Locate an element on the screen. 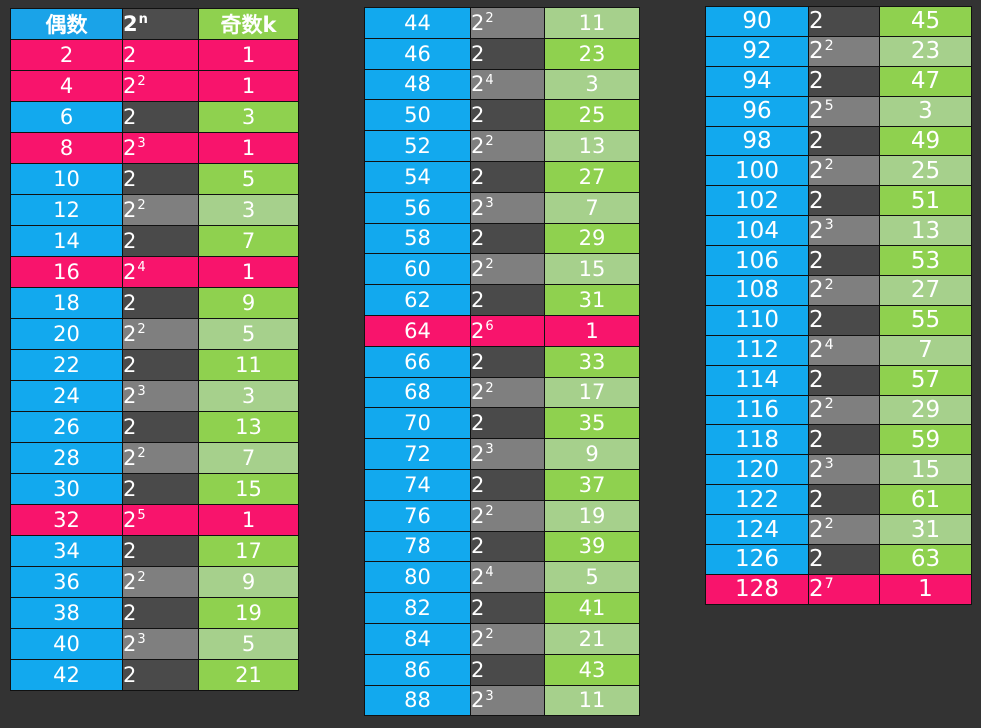 The height and width of the screenshot is (728, 981). odd-cell: 21 is located at coordinates (592, 638).